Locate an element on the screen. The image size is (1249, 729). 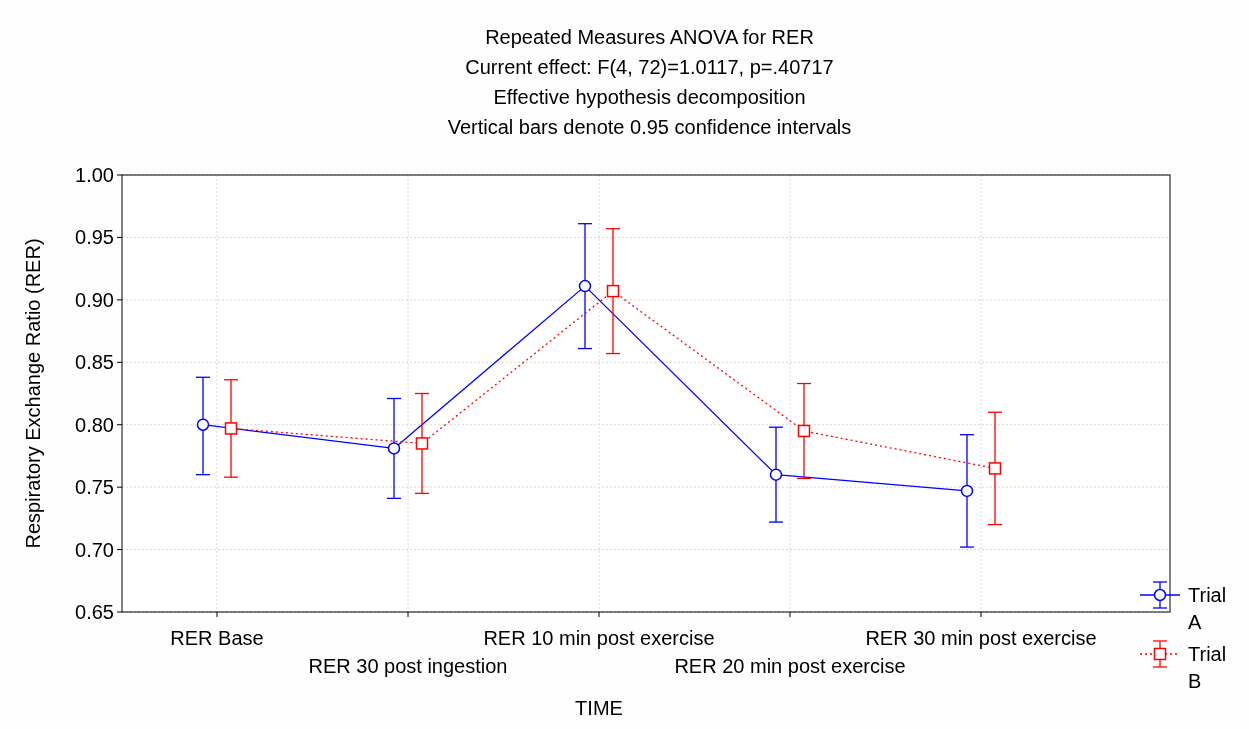
chart-subtitle: Current effect: F(4, 72)=1.0117, p=.40717 is located at coordinates (649, 67).